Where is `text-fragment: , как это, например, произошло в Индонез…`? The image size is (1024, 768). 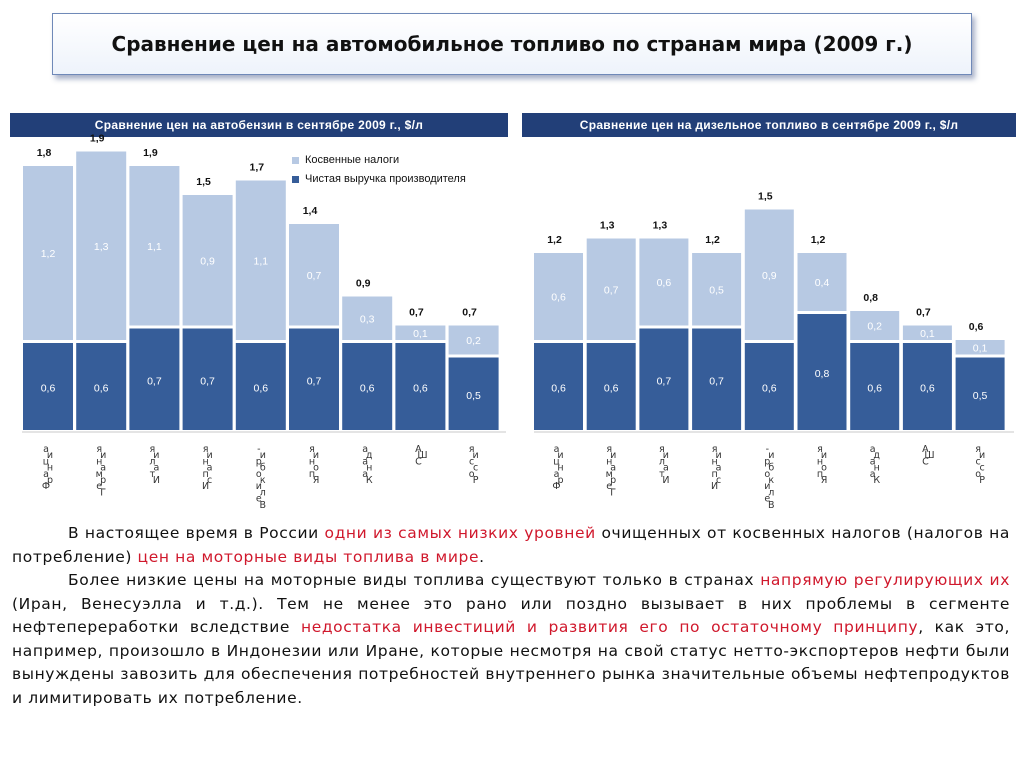 text-fragment: , как это, например, произошло в Индонез… is located at coordinates (511, 662).